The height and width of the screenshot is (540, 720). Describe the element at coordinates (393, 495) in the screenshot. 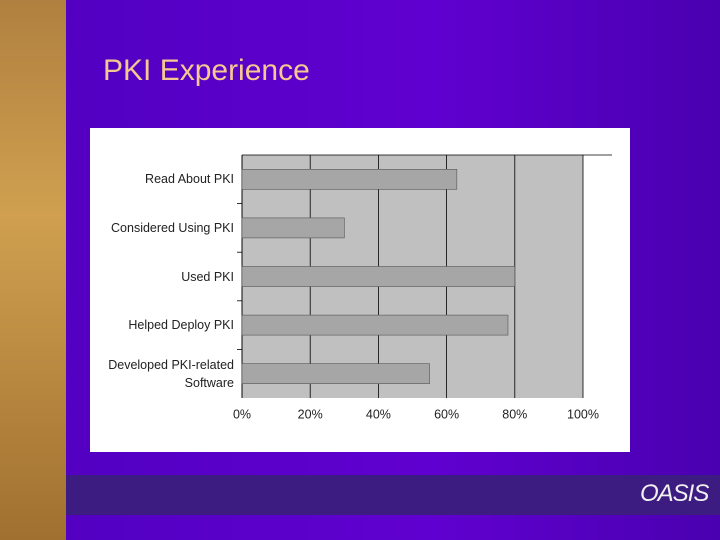

I see `footer-band` at that location.